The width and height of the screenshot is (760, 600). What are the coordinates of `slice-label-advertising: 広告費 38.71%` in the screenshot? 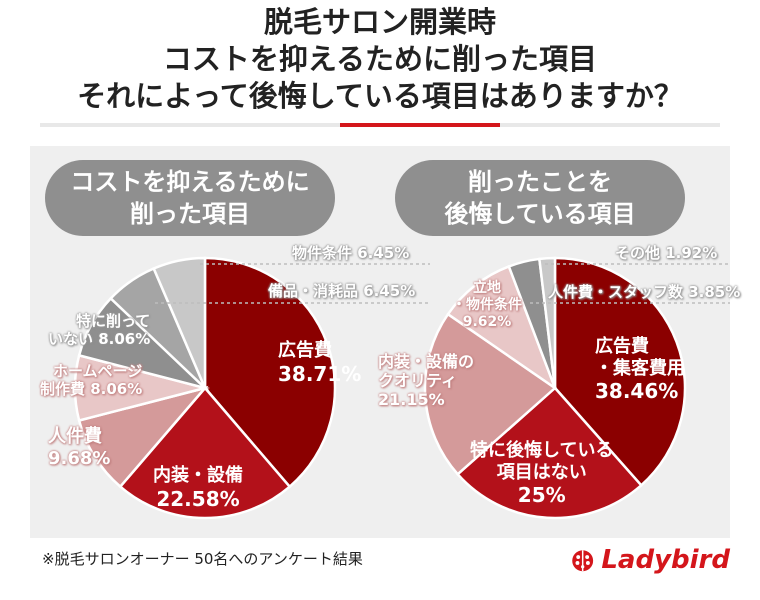 It's located at (320, 363).